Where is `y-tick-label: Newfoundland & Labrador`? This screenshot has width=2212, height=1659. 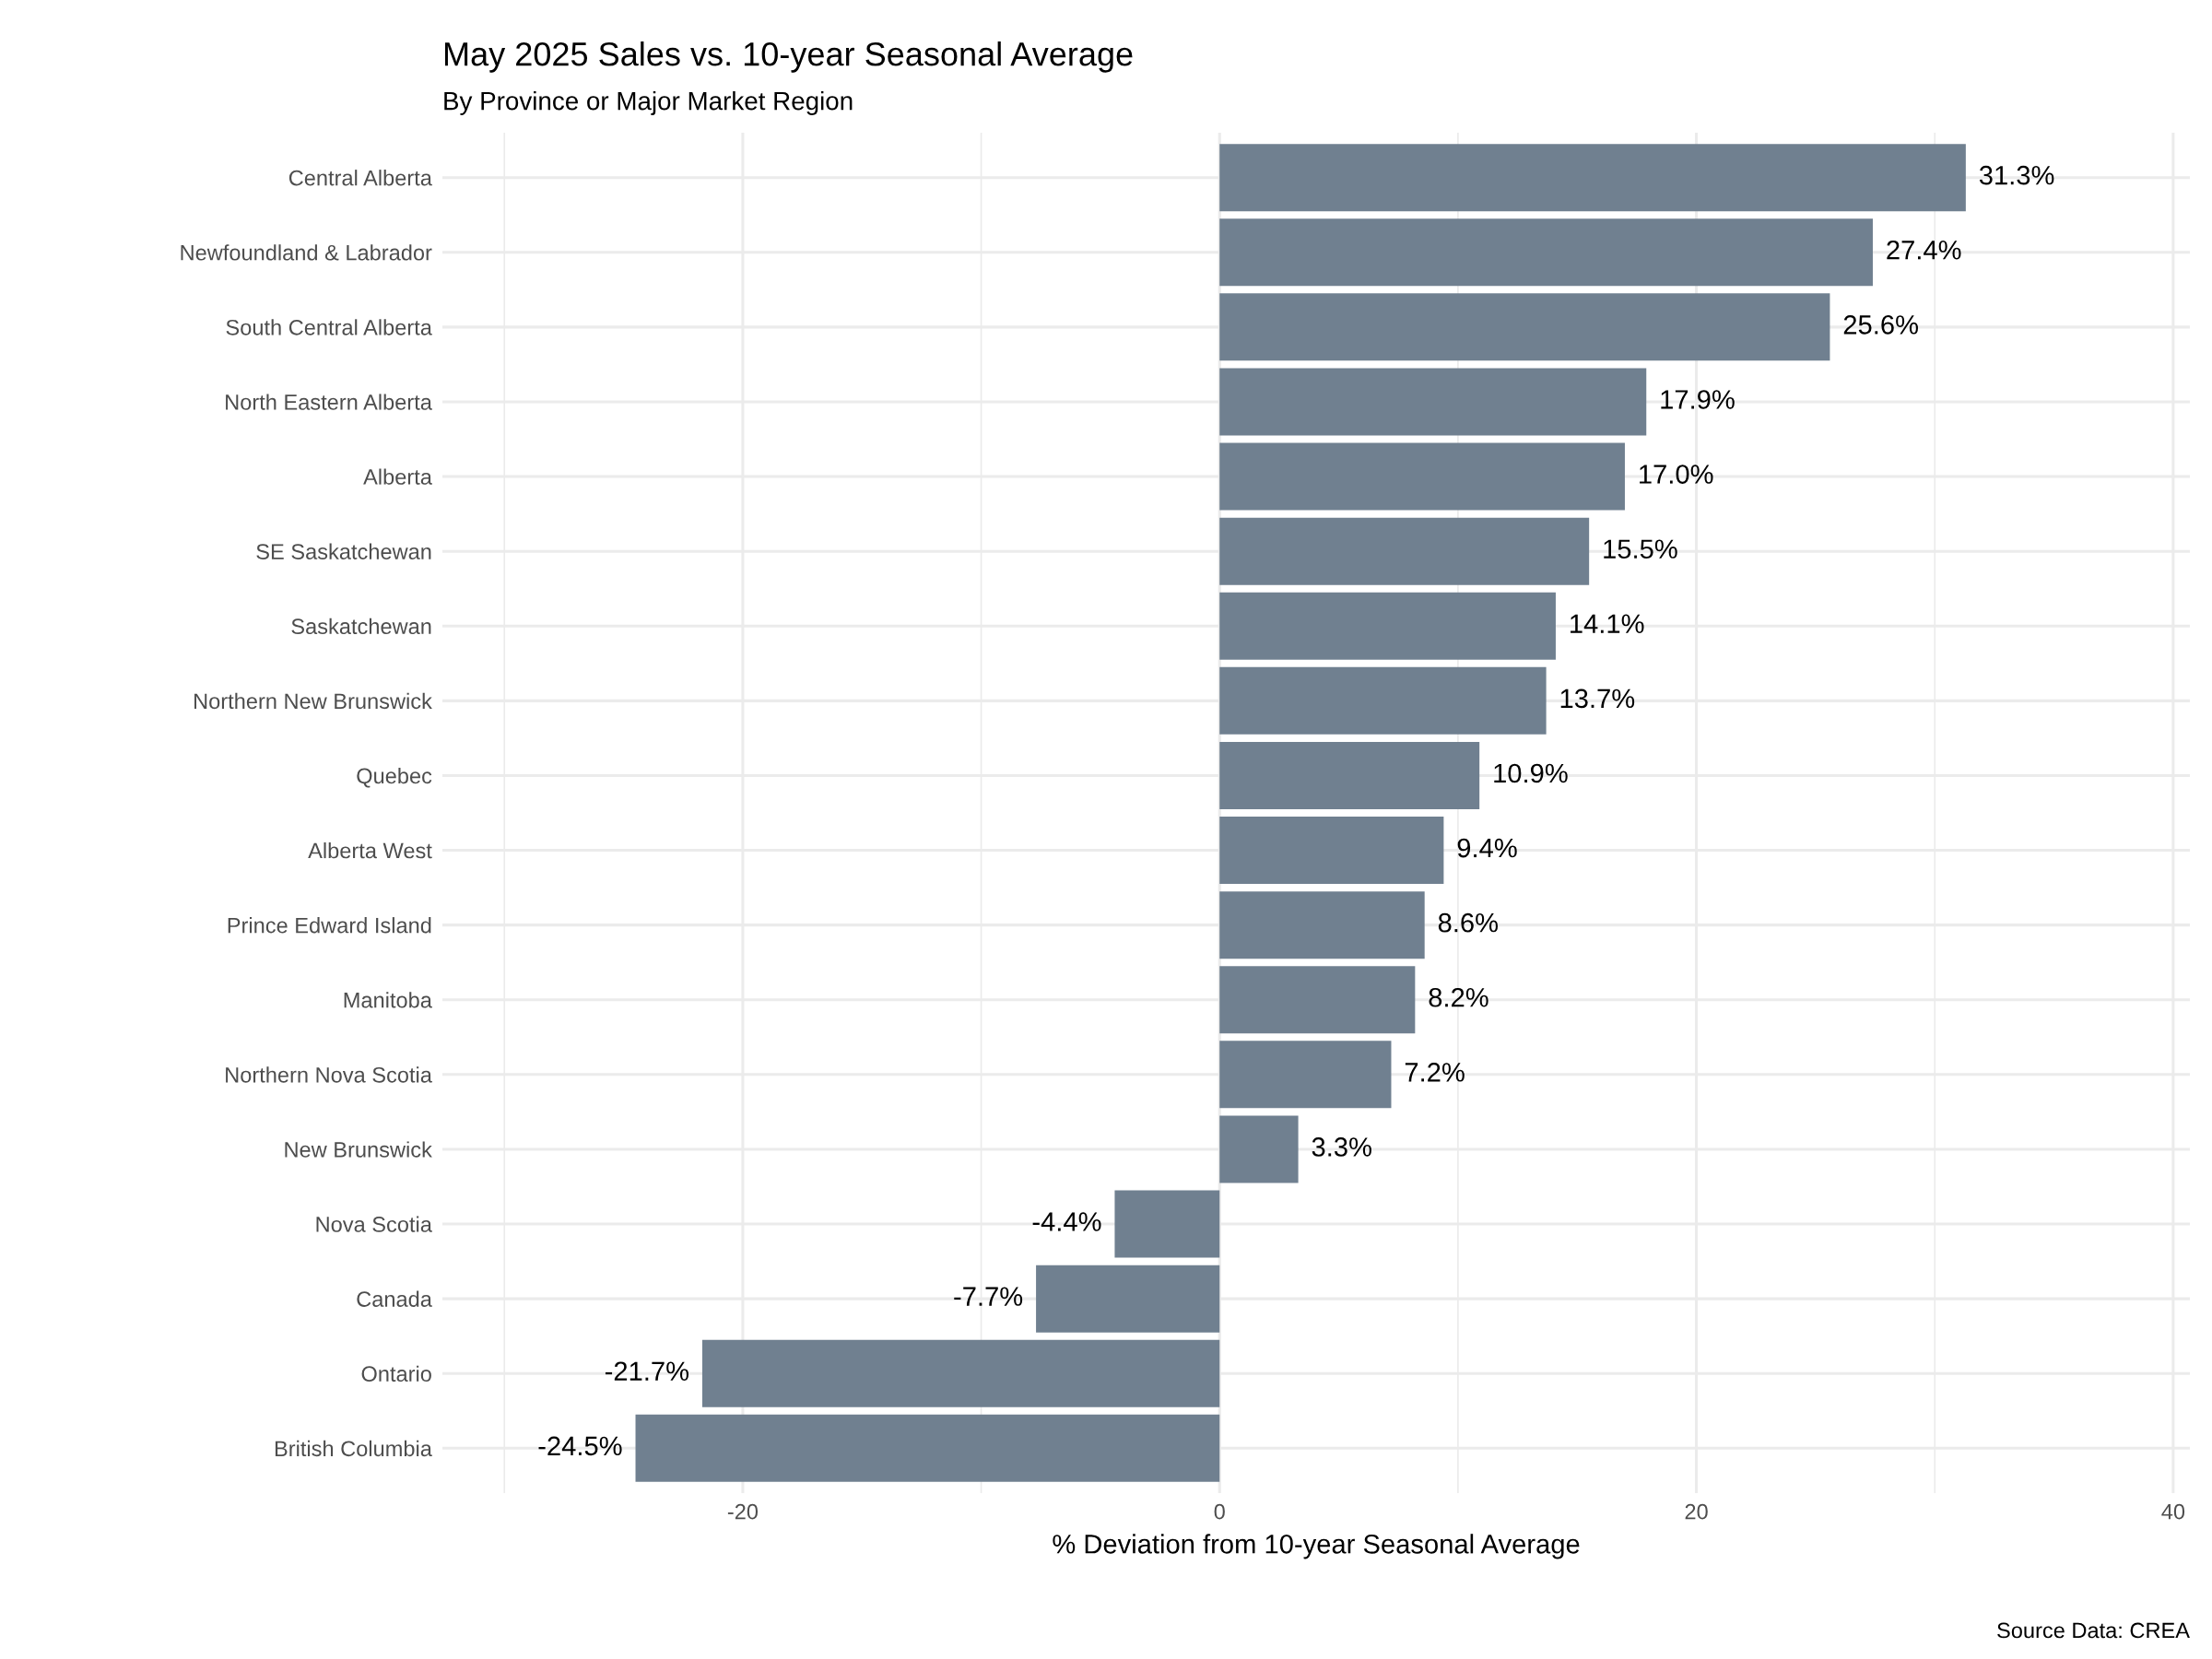 y-tick-label: Newfoundland & Labrador is located at coordinates (306, 252).